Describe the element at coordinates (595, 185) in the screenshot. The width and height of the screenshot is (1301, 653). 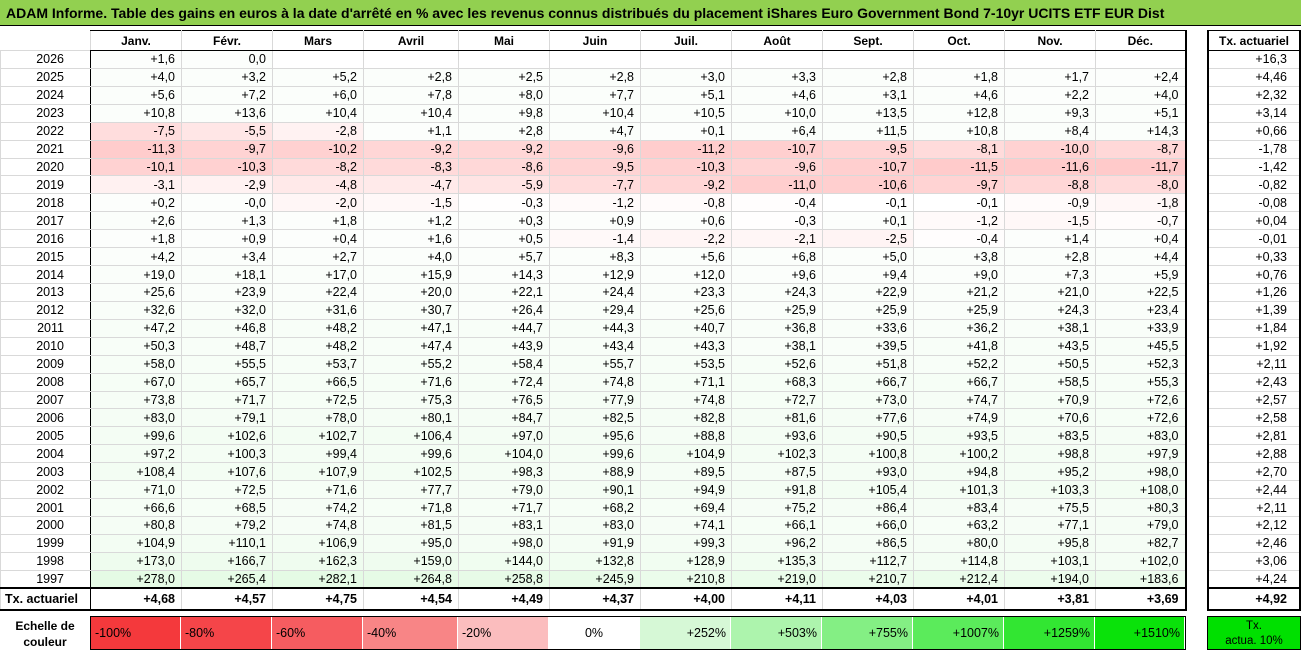
I see `gain-cell: -7,7` at that location.